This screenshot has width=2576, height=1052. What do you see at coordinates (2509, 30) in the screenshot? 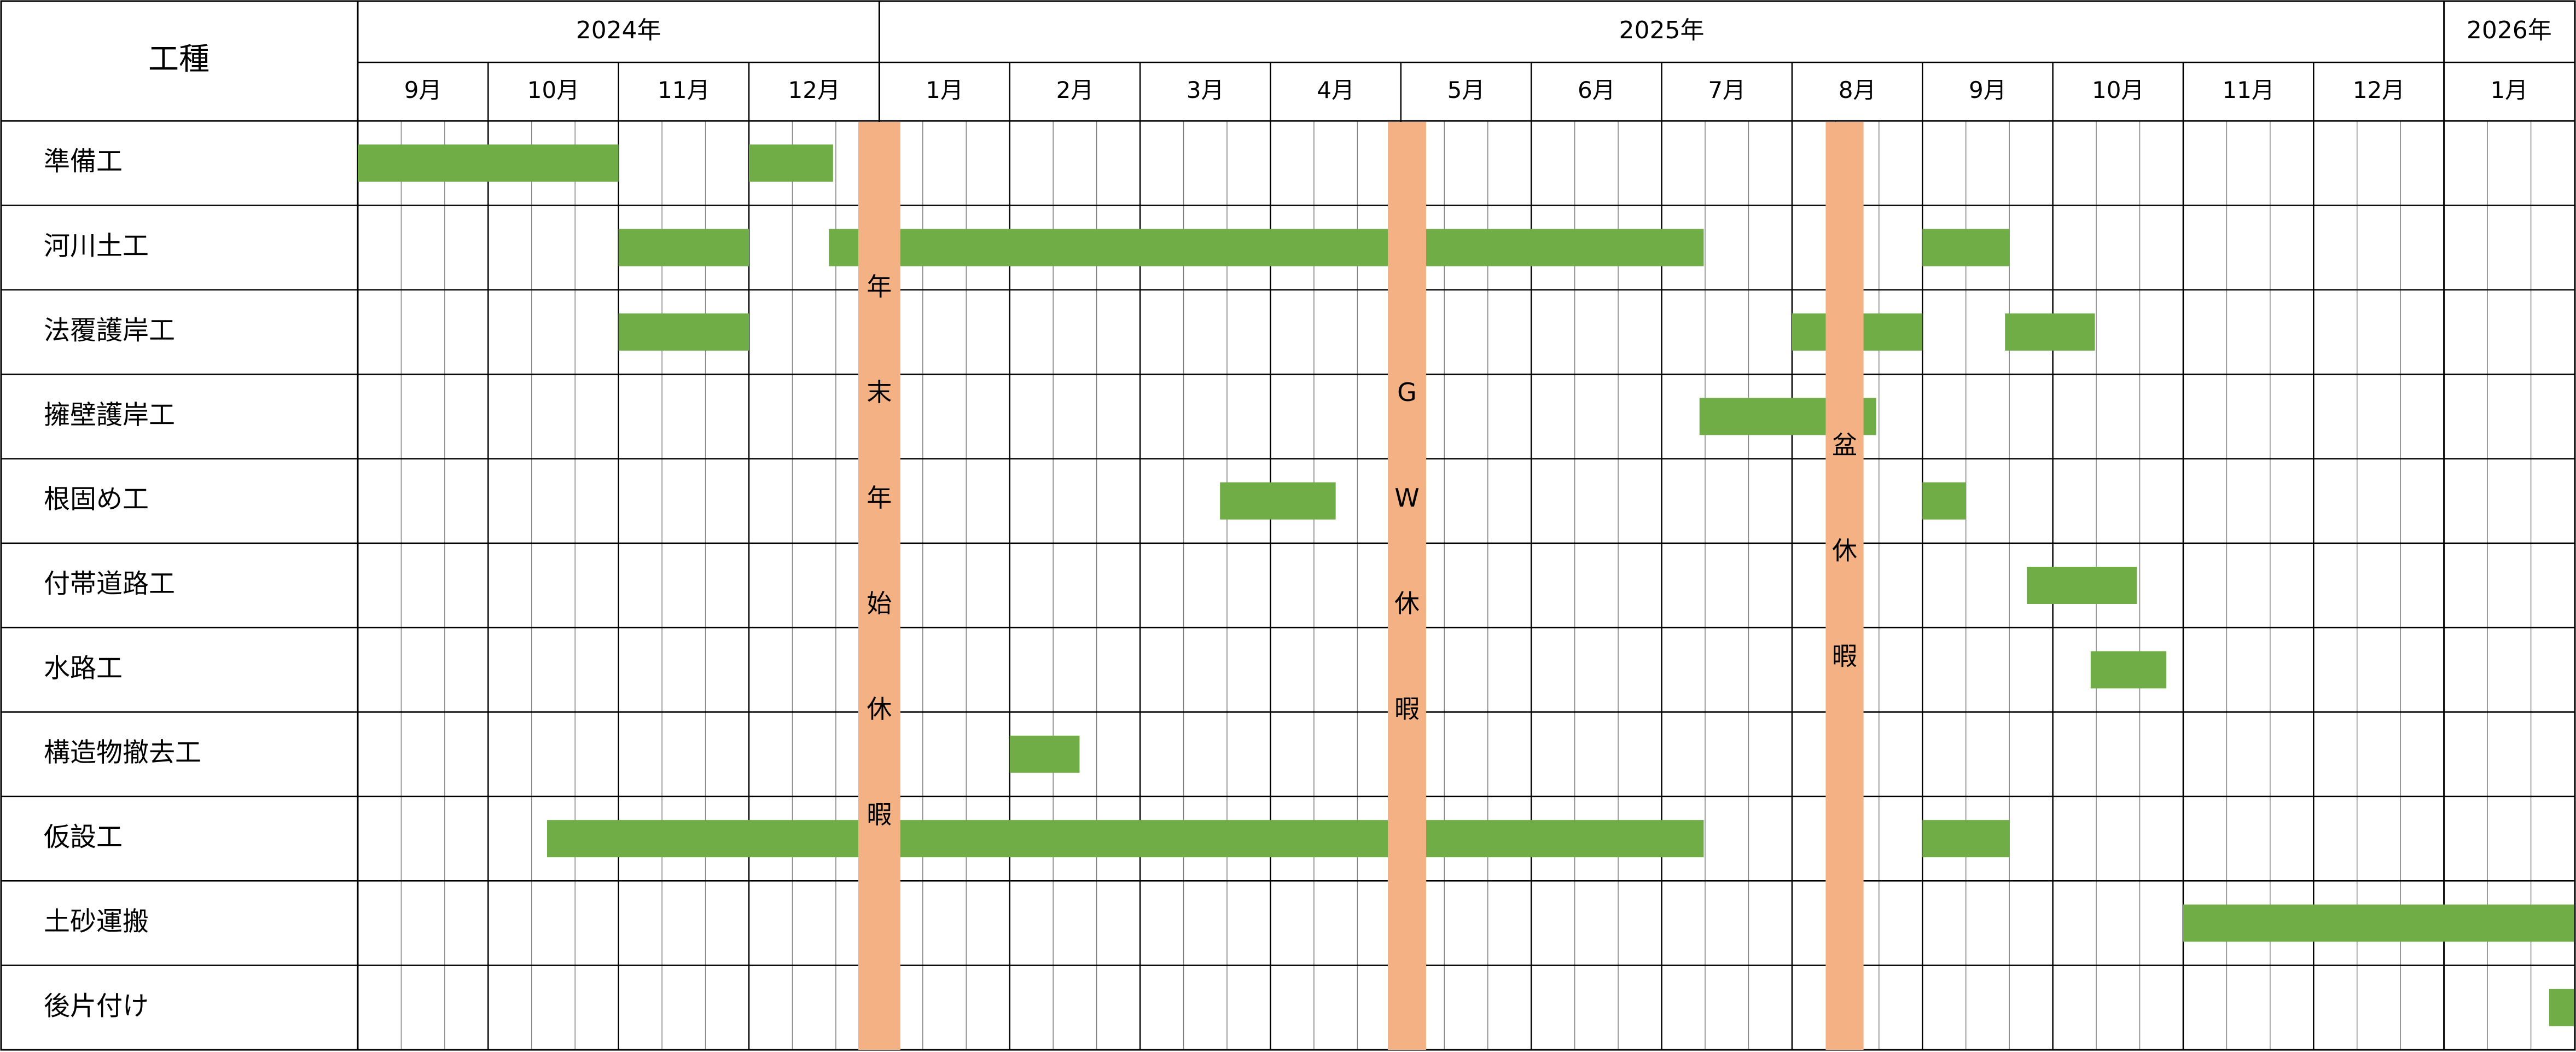
I see `year-label: 2026年` at bounding box center [2509, 30].